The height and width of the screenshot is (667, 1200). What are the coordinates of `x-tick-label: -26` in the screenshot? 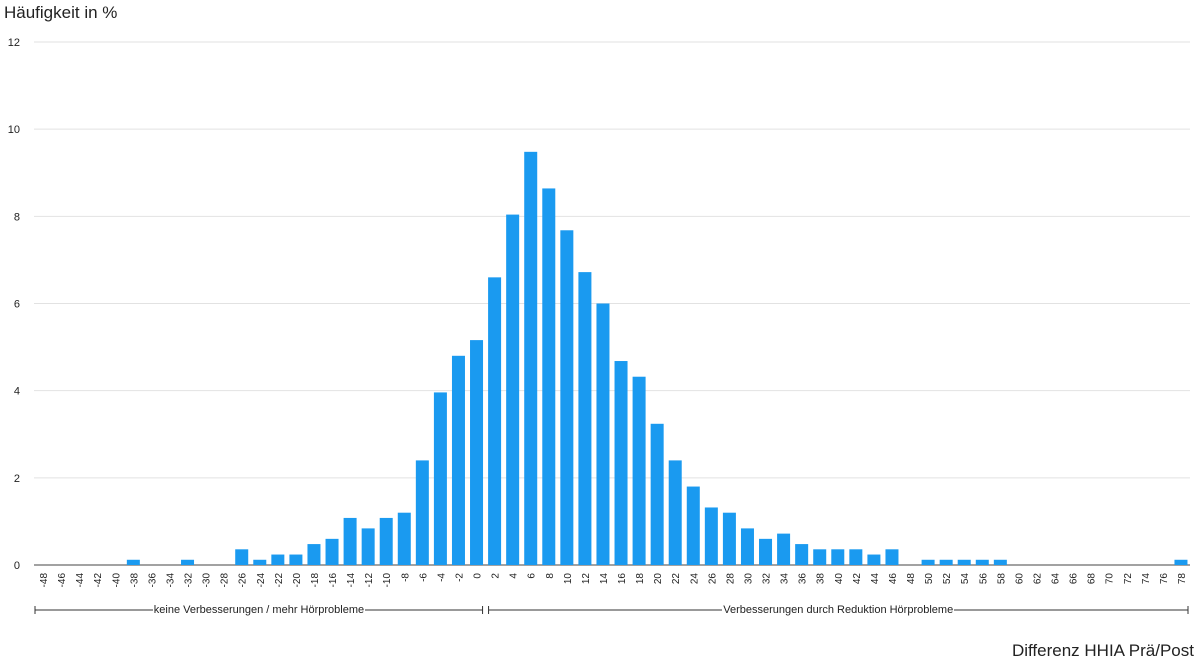 It's located at (243, 580).